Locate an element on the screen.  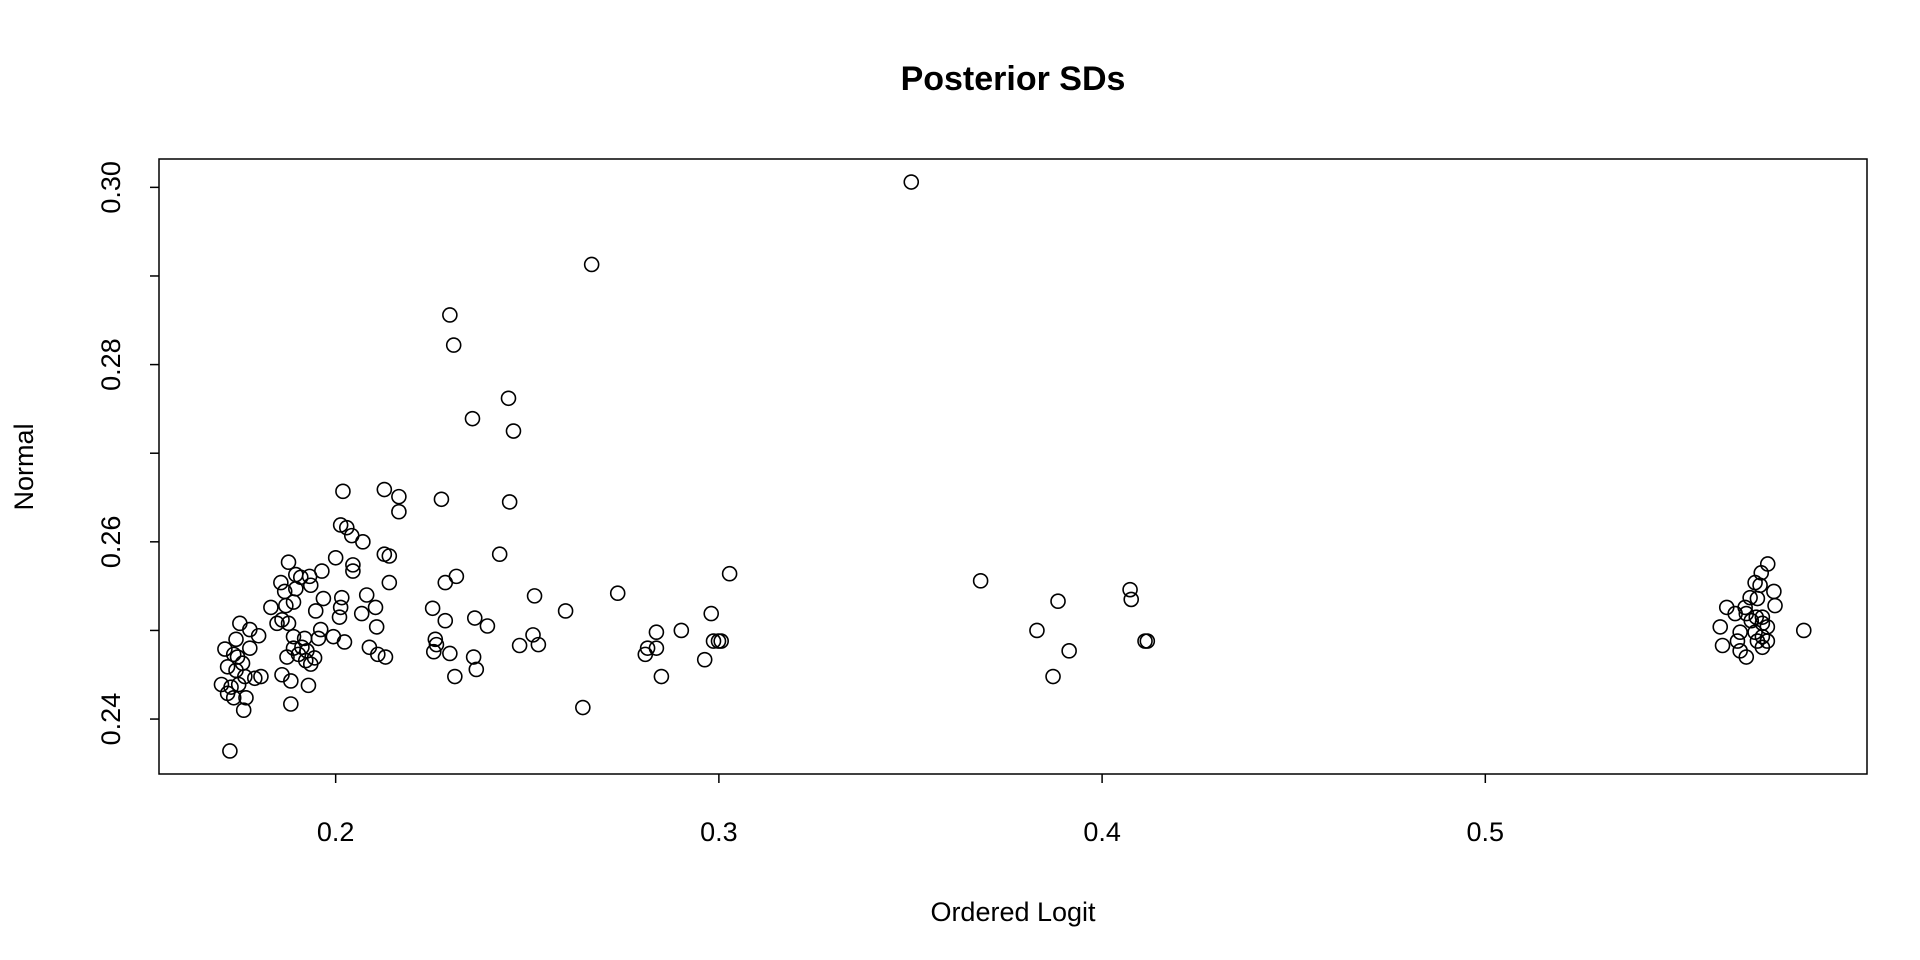
y-tick-label: 0.26 is located at coordinates (111, 542).